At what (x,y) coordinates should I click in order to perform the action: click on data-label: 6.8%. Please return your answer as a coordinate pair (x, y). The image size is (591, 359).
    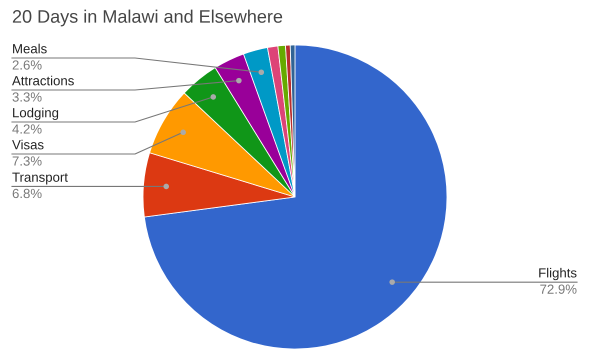
    Looking at the image, I should click on (27, 193).